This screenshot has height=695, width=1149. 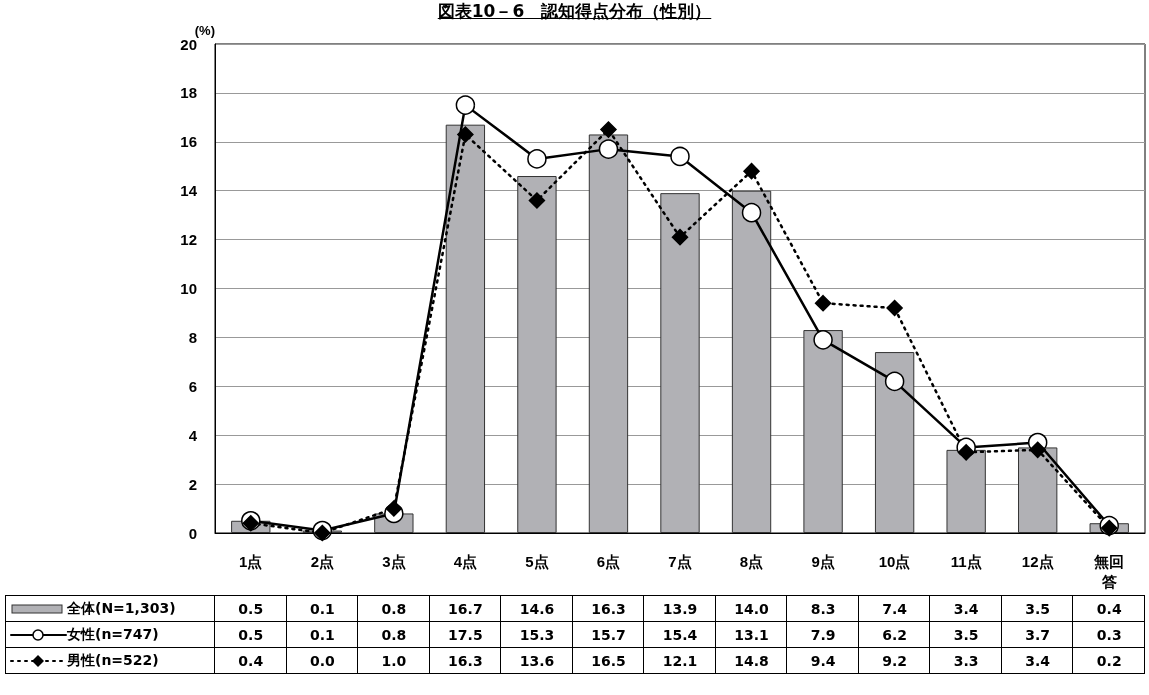 What do you see at coordinates (966, 561) in the screenshot?
I see `x-tick-label: 11点` at bounding box center [966, 561].